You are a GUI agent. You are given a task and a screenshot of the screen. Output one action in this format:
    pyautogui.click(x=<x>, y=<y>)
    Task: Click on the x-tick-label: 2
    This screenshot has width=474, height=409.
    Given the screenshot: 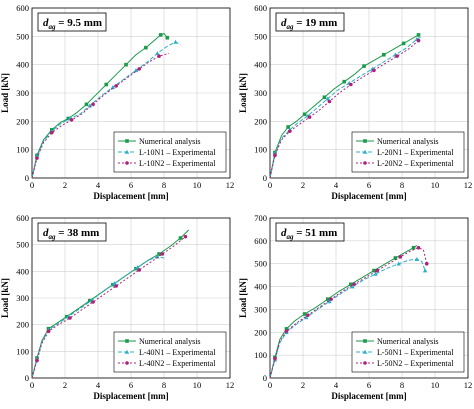 What is the action you would take?
    pyautogui.click(x=65, y=185)
    